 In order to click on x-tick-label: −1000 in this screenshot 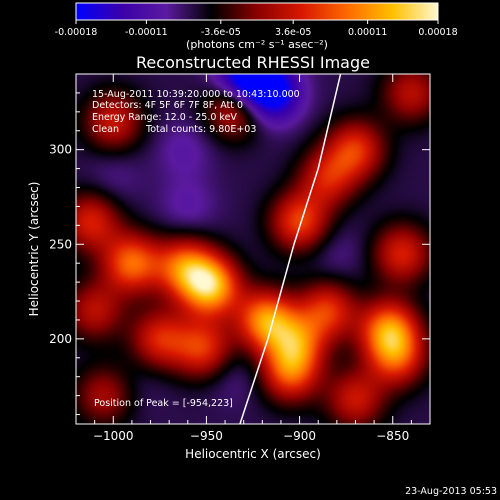, I will do `click(113, 436)`.